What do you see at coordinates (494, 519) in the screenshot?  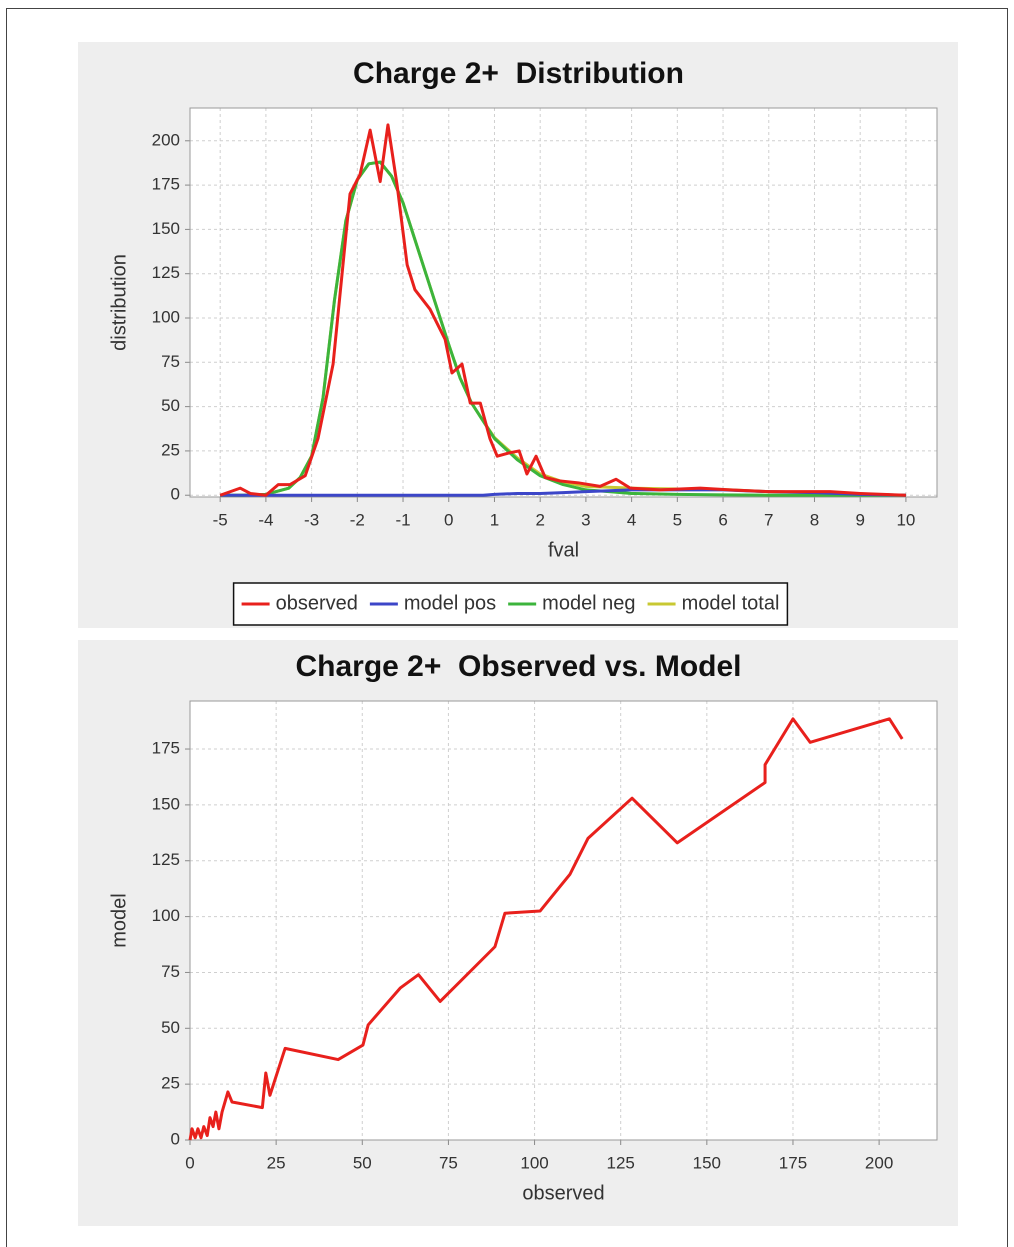 I see `x-tick-label: 1` at bounding box center [494, 519].